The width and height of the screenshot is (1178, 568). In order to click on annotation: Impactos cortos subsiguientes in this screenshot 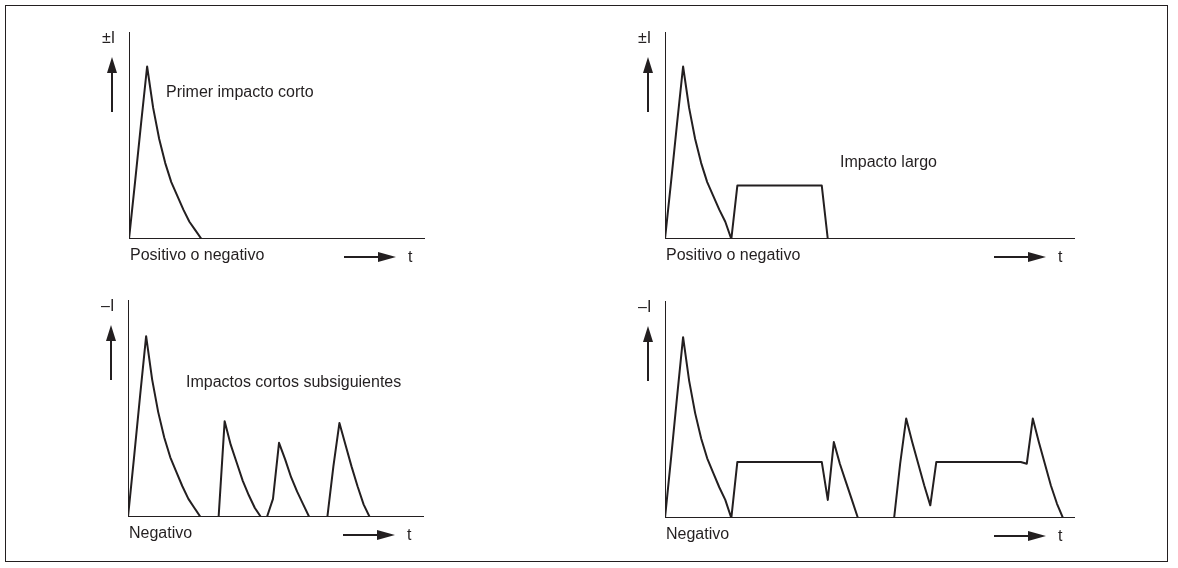, I will do `click(294, 382)`.